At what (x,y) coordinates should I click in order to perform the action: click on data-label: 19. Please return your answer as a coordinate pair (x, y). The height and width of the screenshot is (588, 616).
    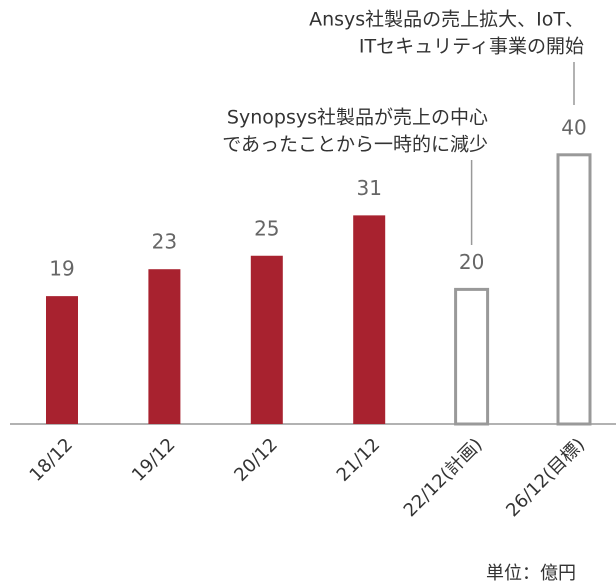
    Looking at the image, I should click on (61, 269).